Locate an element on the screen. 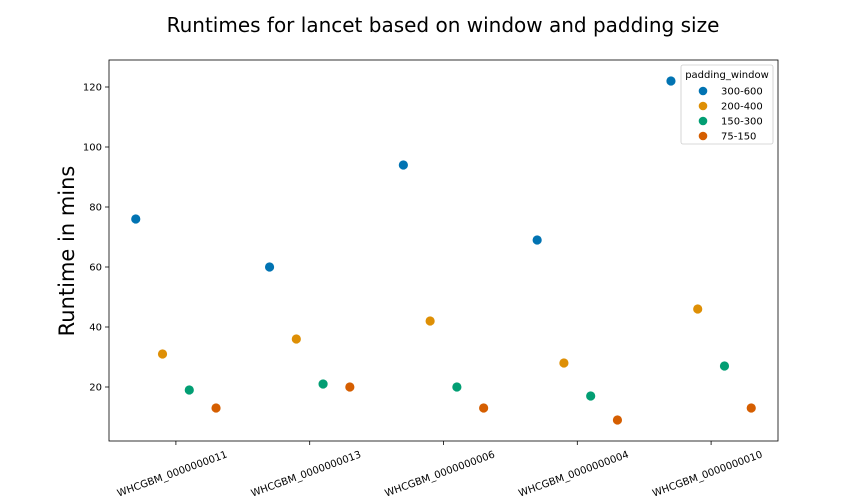 The width and height of the screenshot is (864, 504). x-tick-label: WHCGBM_0000000006 is located at coordinates (440, 474).